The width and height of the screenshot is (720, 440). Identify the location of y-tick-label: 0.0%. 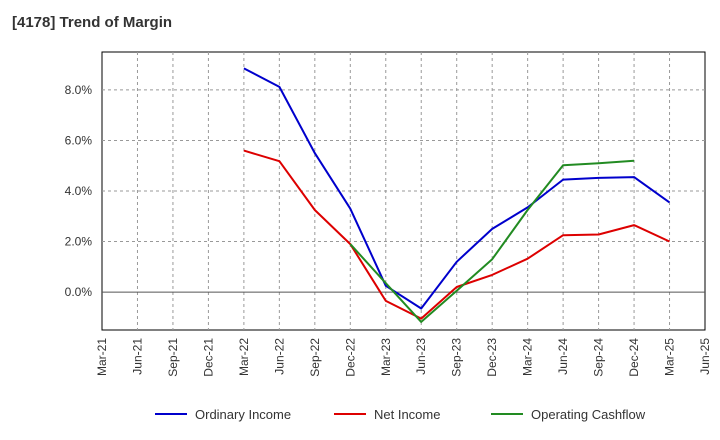
(79, 292).